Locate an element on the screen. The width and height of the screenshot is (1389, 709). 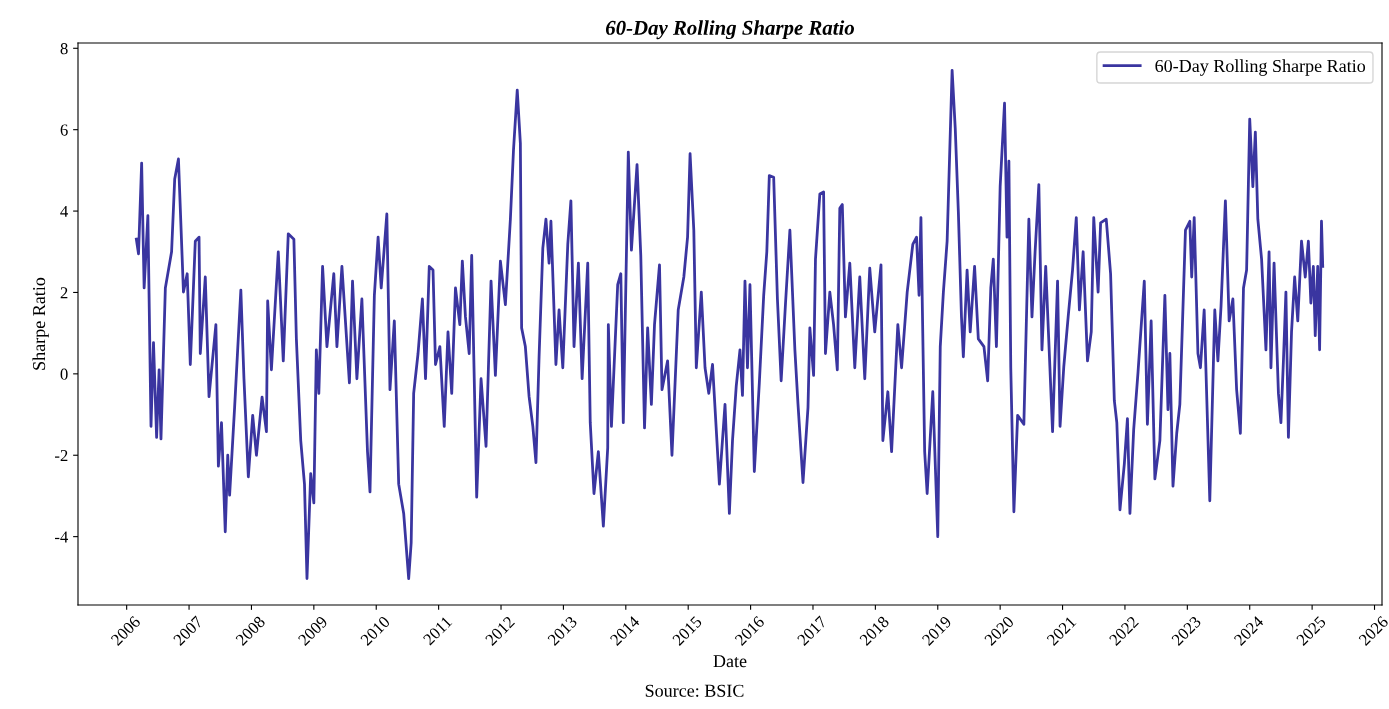
y-tick-label: -4 is located at coordinates (62, 537).